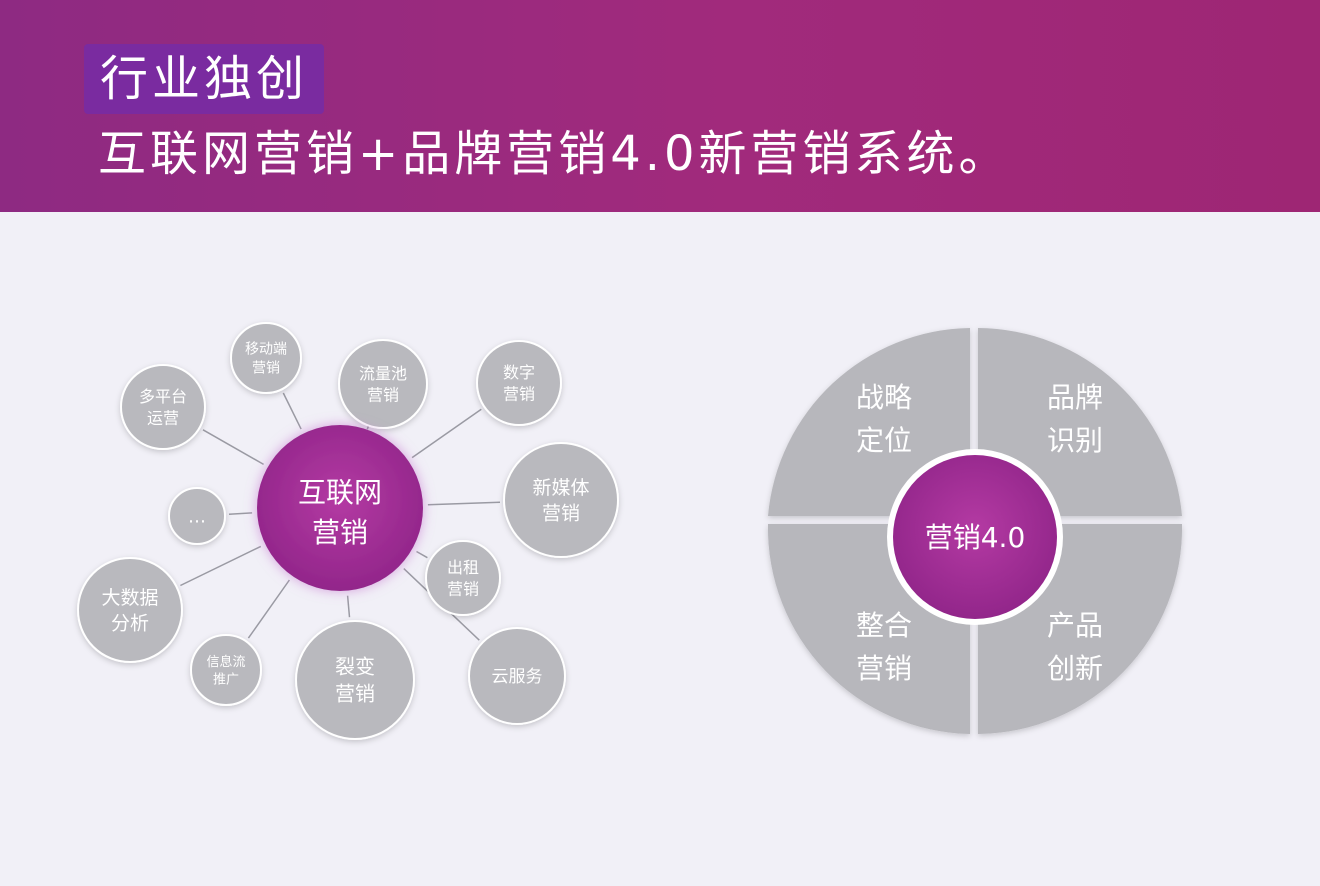 This screenshot has width=1320, height=886. What do you see at coordinates (884, 625) in the screenshot?
I see `quadrant-label-integrated-1: 整合` at bounding box center [884, 625].